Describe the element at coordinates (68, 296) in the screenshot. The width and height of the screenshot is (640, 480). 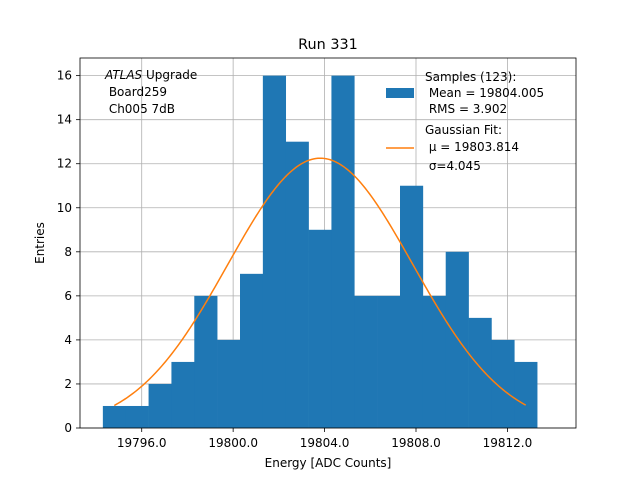
I see `y-tick-label: 6` at that location.